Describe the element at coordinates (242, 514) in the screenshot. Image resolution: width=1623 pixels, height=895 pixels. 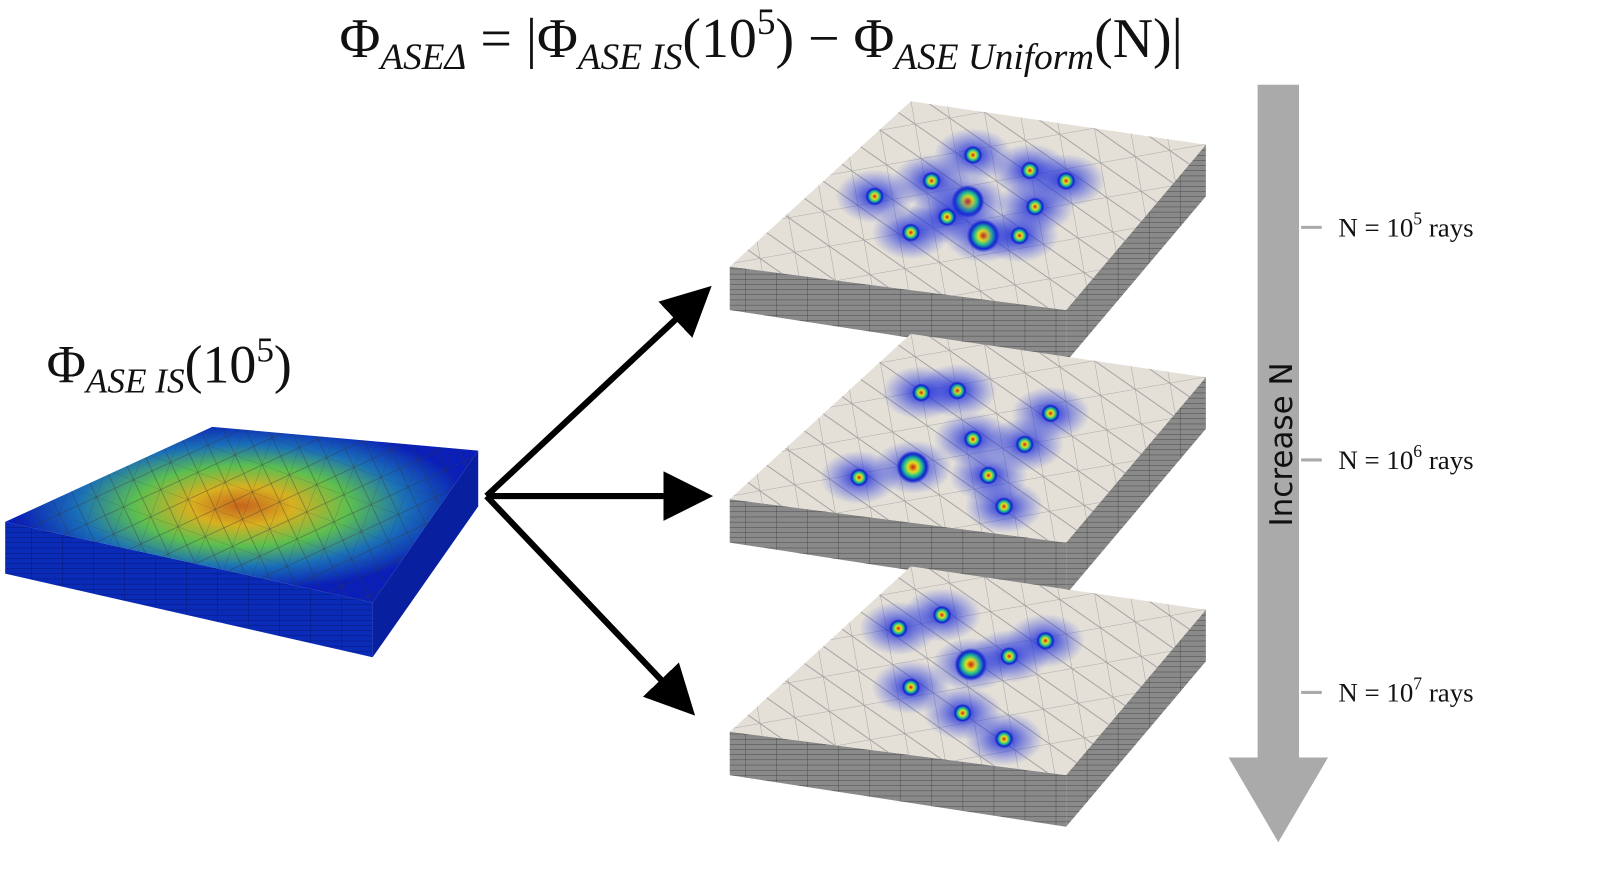
I see `slab-mesh` at that location.